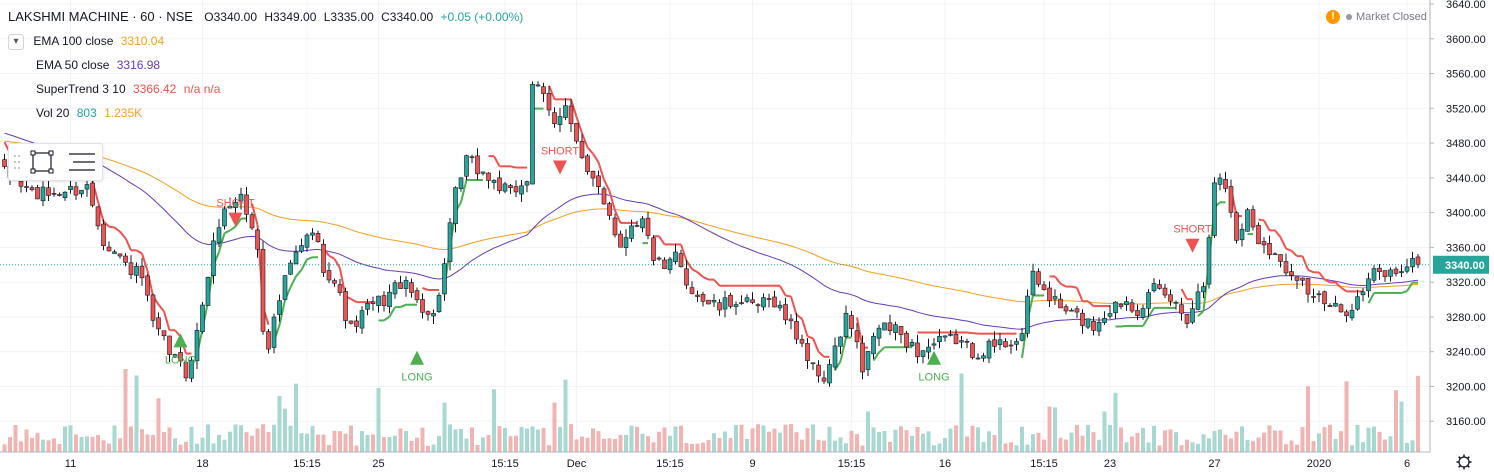 Image resolution: width=1494 pixels, height=474 pixels. What do you see at coordinates (1214, 464) in the screenshot?
I see `time-tick-label: 27` at bounding box center [1214, 464].